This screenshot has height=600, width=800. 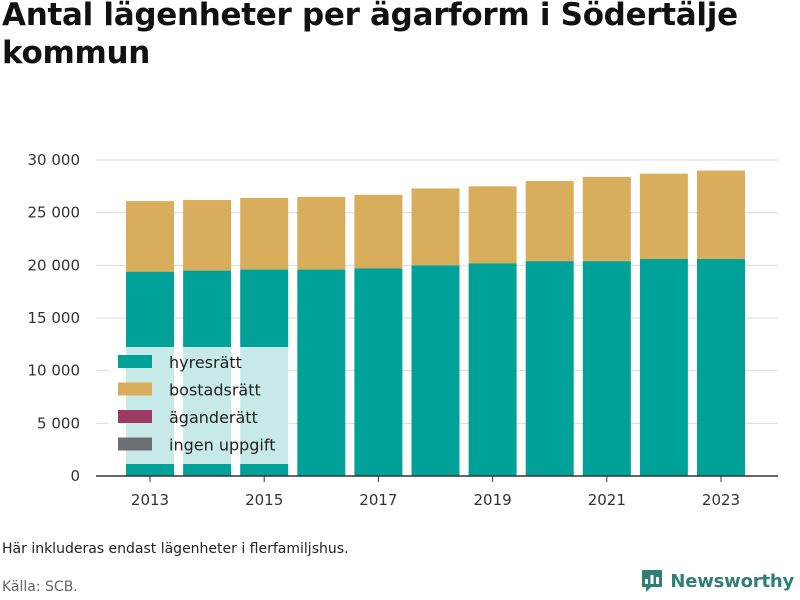 I want to click on y-tick-label: 30 000, so click(x=54, y=160).